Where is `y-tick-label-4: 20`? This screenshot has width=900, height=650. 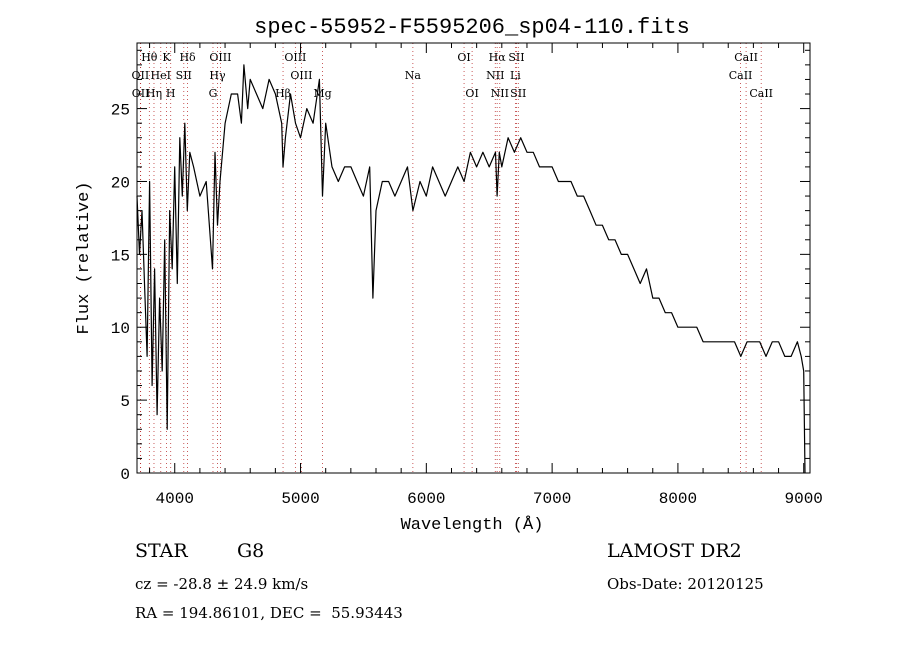
y-tick-label-4: 20 is located at coordinates (120, 183).